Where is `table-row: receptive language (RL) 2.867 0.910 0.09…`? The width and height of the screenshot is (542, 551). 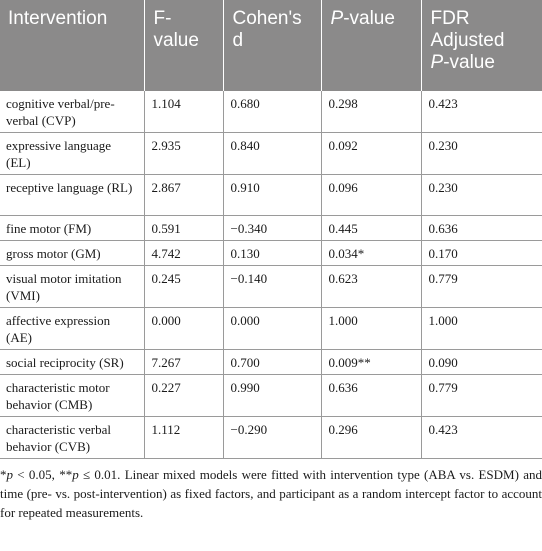
table-row: receptive language (RL) 2.867 0.910 0.09… is located at coordinates (271, 195).